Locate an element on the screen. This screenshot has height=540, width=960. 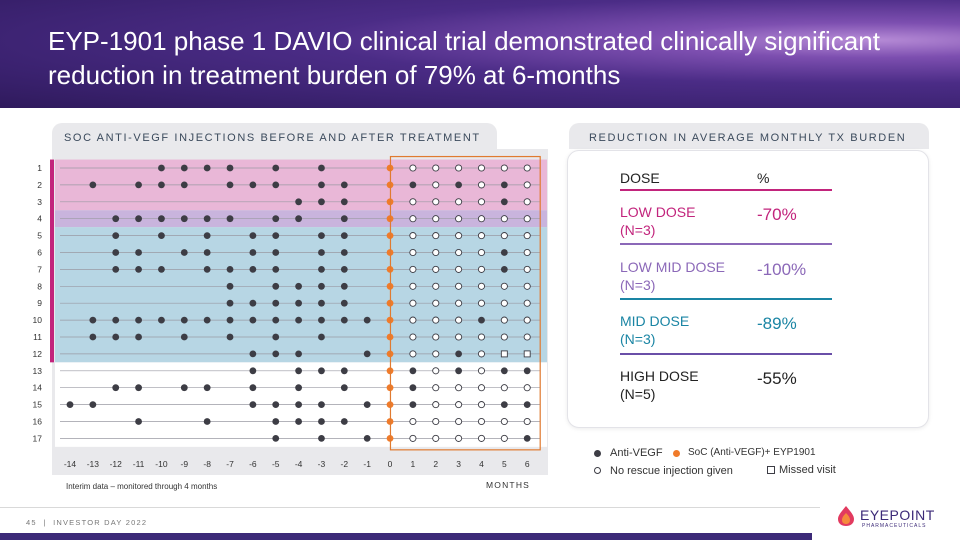
eyepoint-logo-icon is located at coordinates (846, 516).